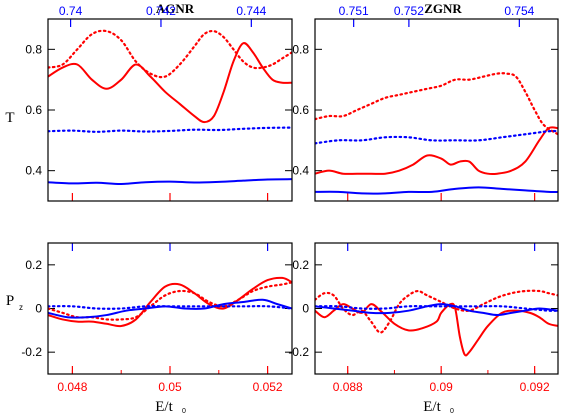 Image resolution: width=581 pixels, height=415 pixels. I want to click on xtick-label: 0.052, so click(268, 387).